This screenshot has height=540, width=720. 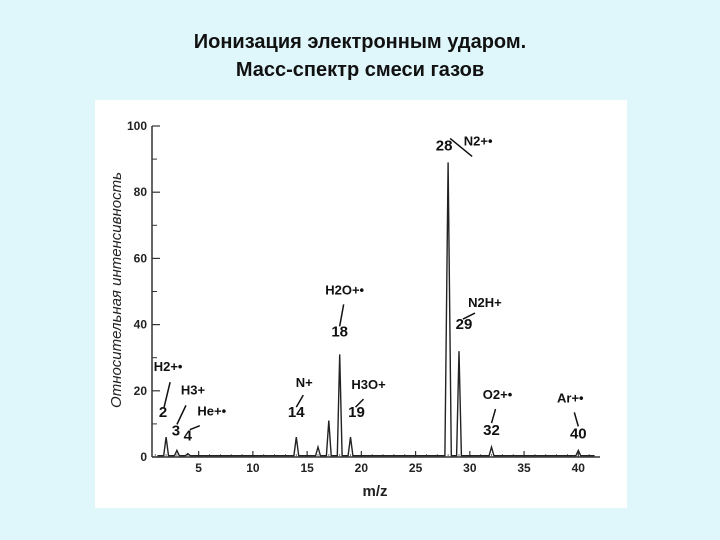 What do you see at coordinates (339, 331) in the screenshot?
I see `peak-label: 18` at bounding box center [339, 331].